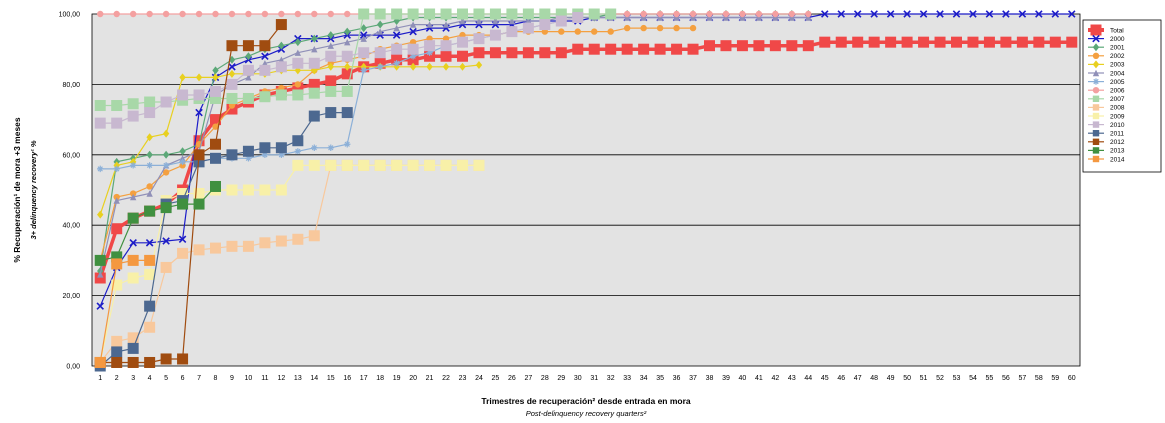 This screenshot has height=423, width=1165. Describe the element at coordinates (166, 378) in the screenshot. I see `x-tick-label: 5` at that location.